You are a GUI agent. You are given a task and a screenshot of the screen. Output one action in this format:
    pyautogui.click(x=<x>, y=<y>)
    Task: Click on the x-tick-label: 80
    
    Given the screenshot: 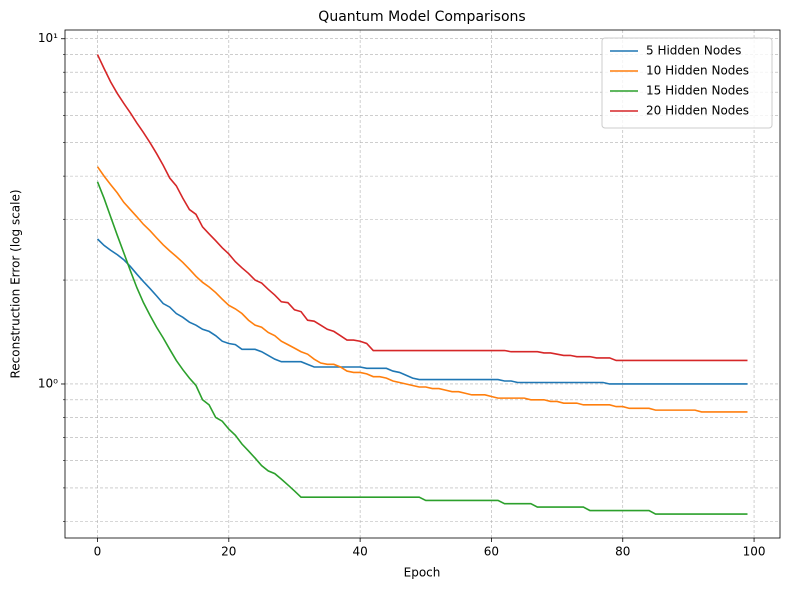 What is the action you would take?
    pyautogui.click(x=622, y=552)
    